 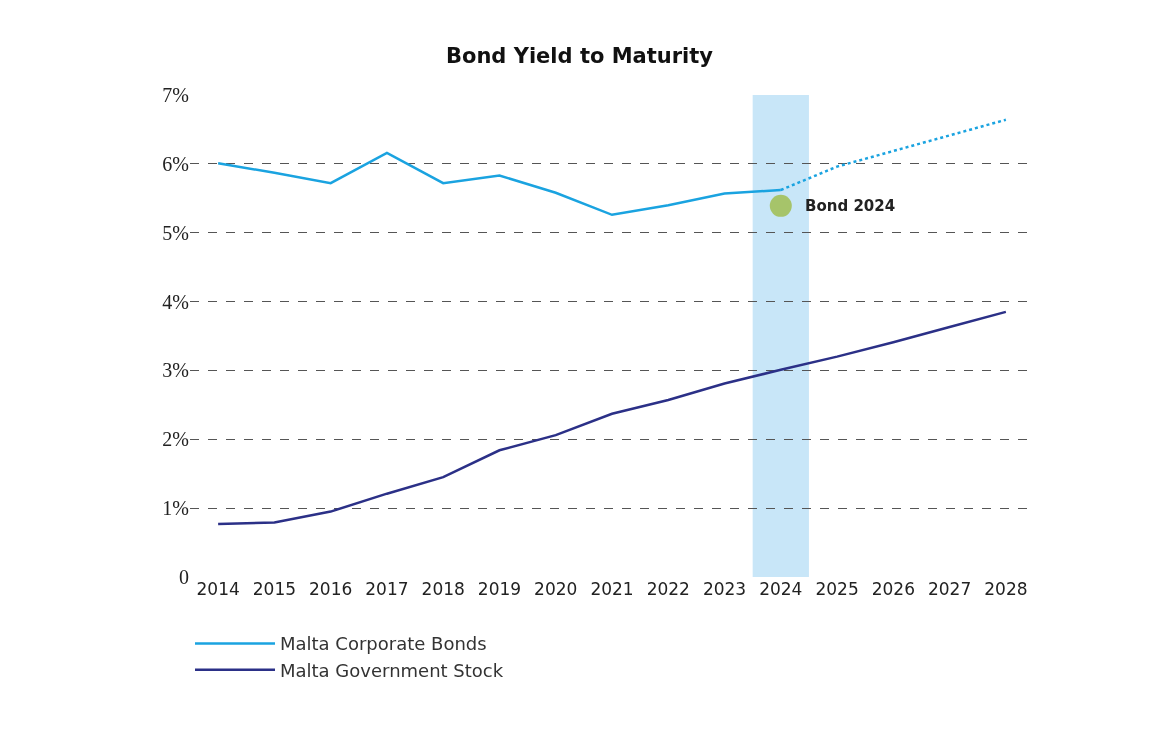 I want to click on x-tick-label: 2015, so click(x=274, y=589).